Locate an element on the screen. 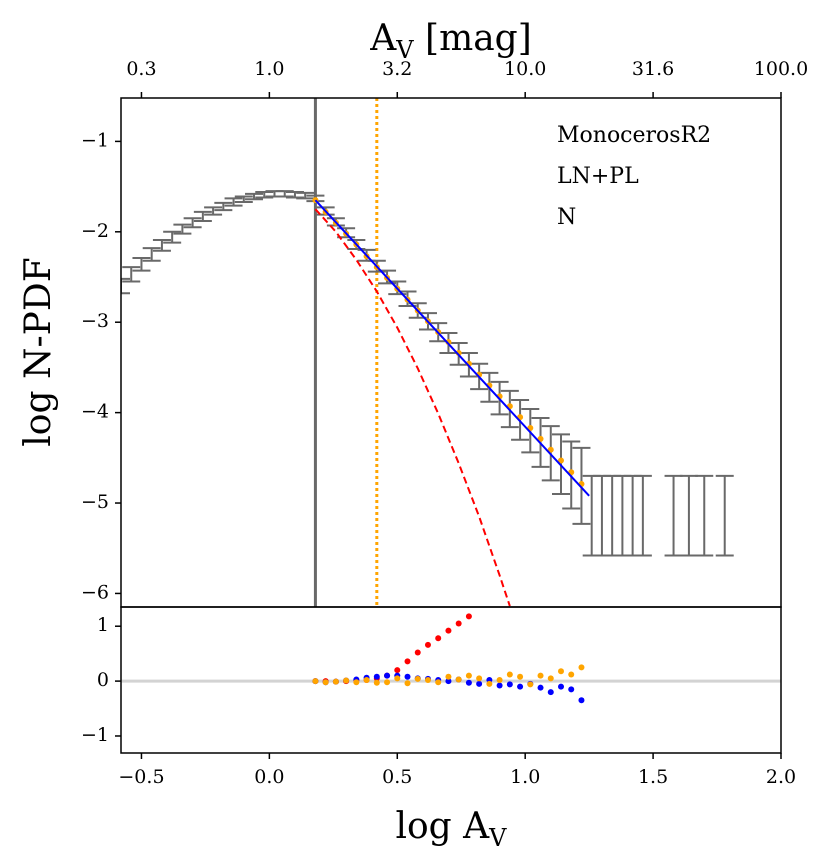 The width and height of the screenshot is (830, 864). y-tick-label: −2 is located at coordinates (95, 231).